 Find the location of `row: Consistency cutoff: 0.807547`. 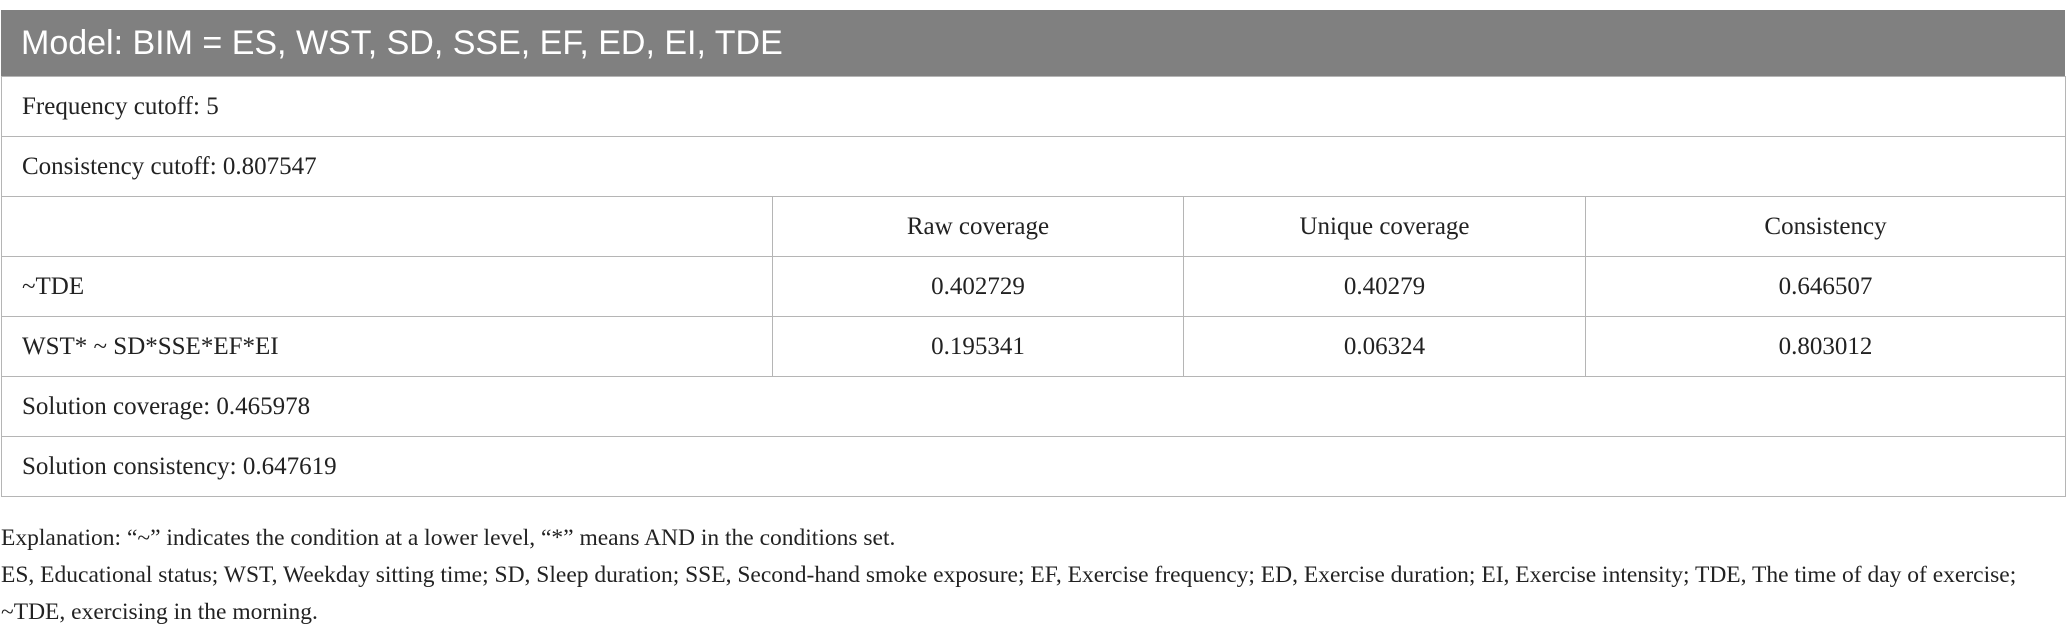

row: Consistency cutoff: 0.807547 is located at coordinates (1033, 166).